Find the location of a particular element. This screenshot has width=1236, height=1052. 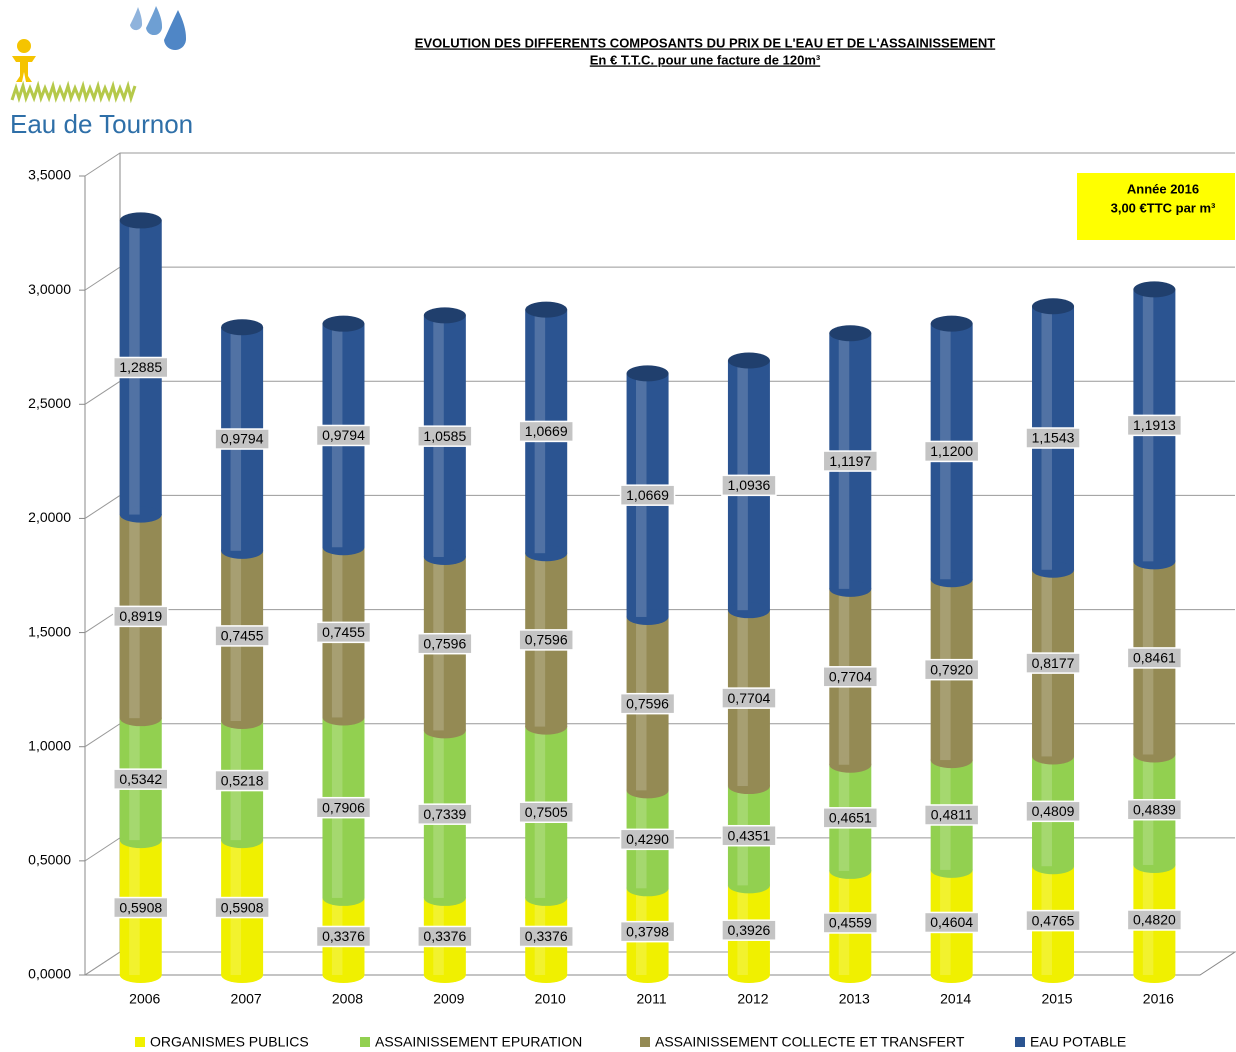

value-label: 0,9794 is located at coordinates (343, 435).